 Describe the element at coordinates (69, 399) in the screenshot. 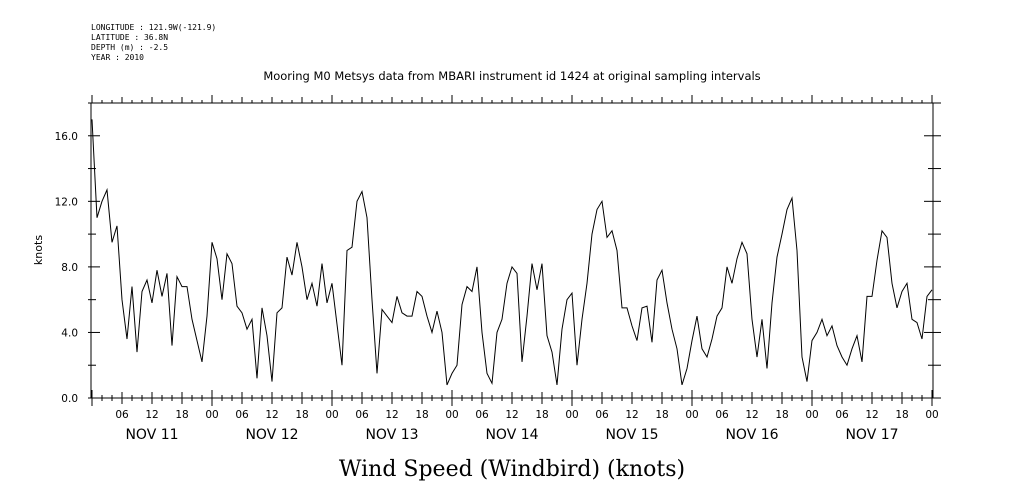

I see `y-tick-label: 0.0` at that location.